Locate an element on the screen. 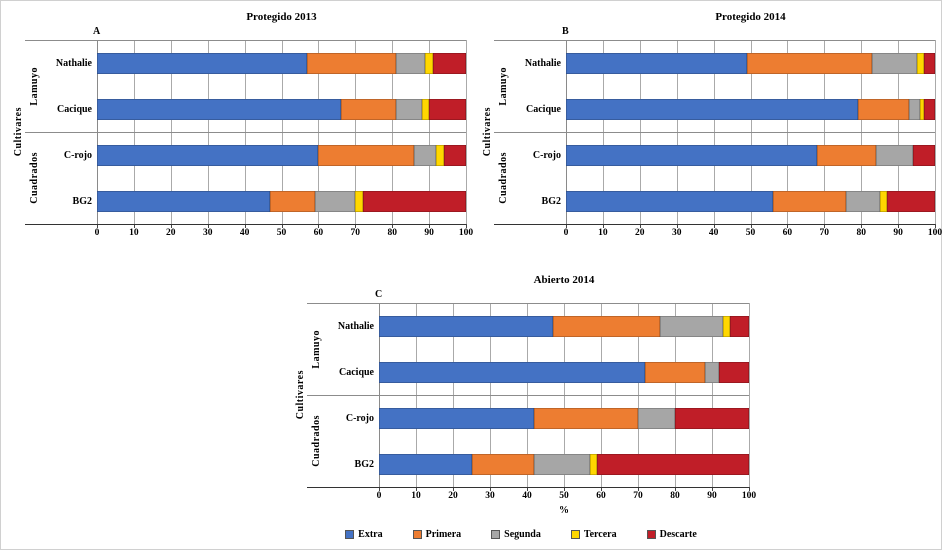 Image resolution: width=942 pixels, height=550 pixels. panel-letter: C is located at coordinates (379, 294).